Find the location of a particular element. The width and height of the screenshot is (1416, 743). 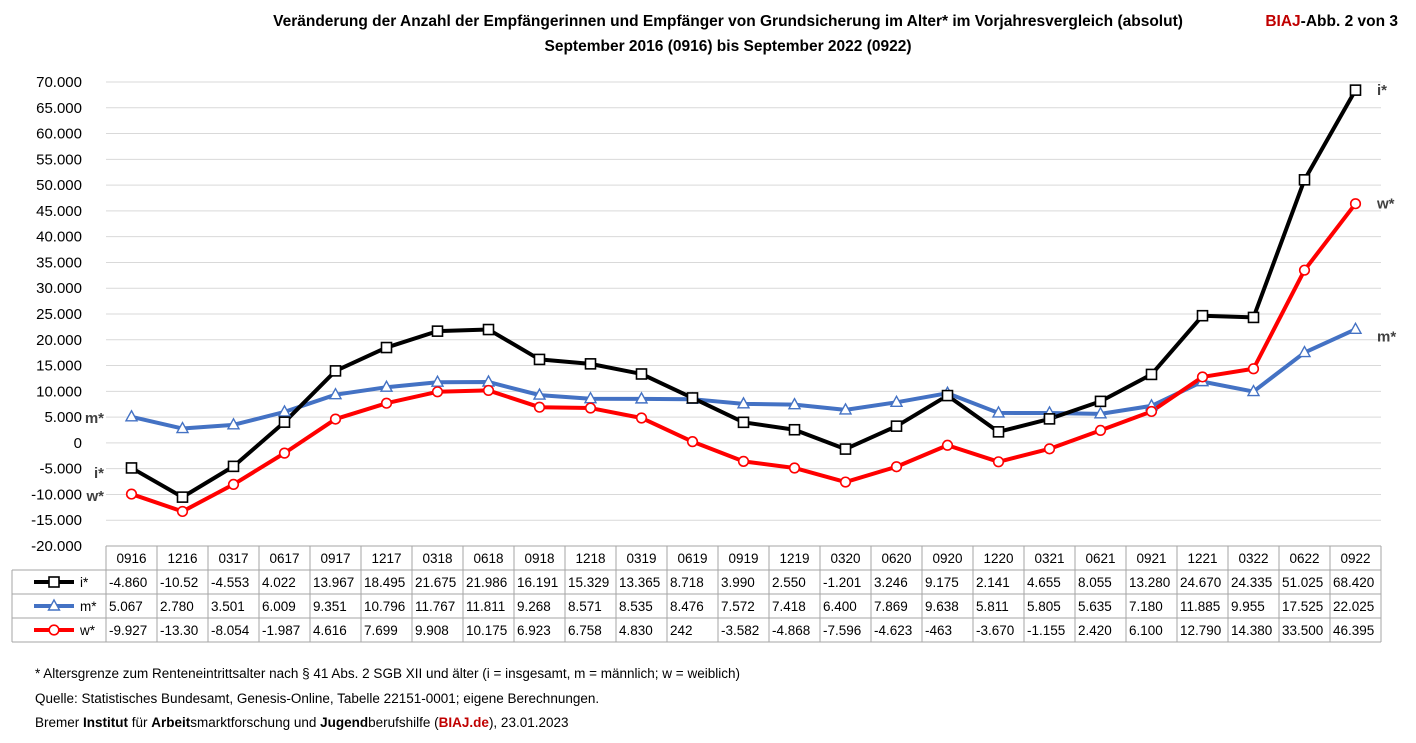

x-tick-label: 0917 is located at coordinates (335, 558).